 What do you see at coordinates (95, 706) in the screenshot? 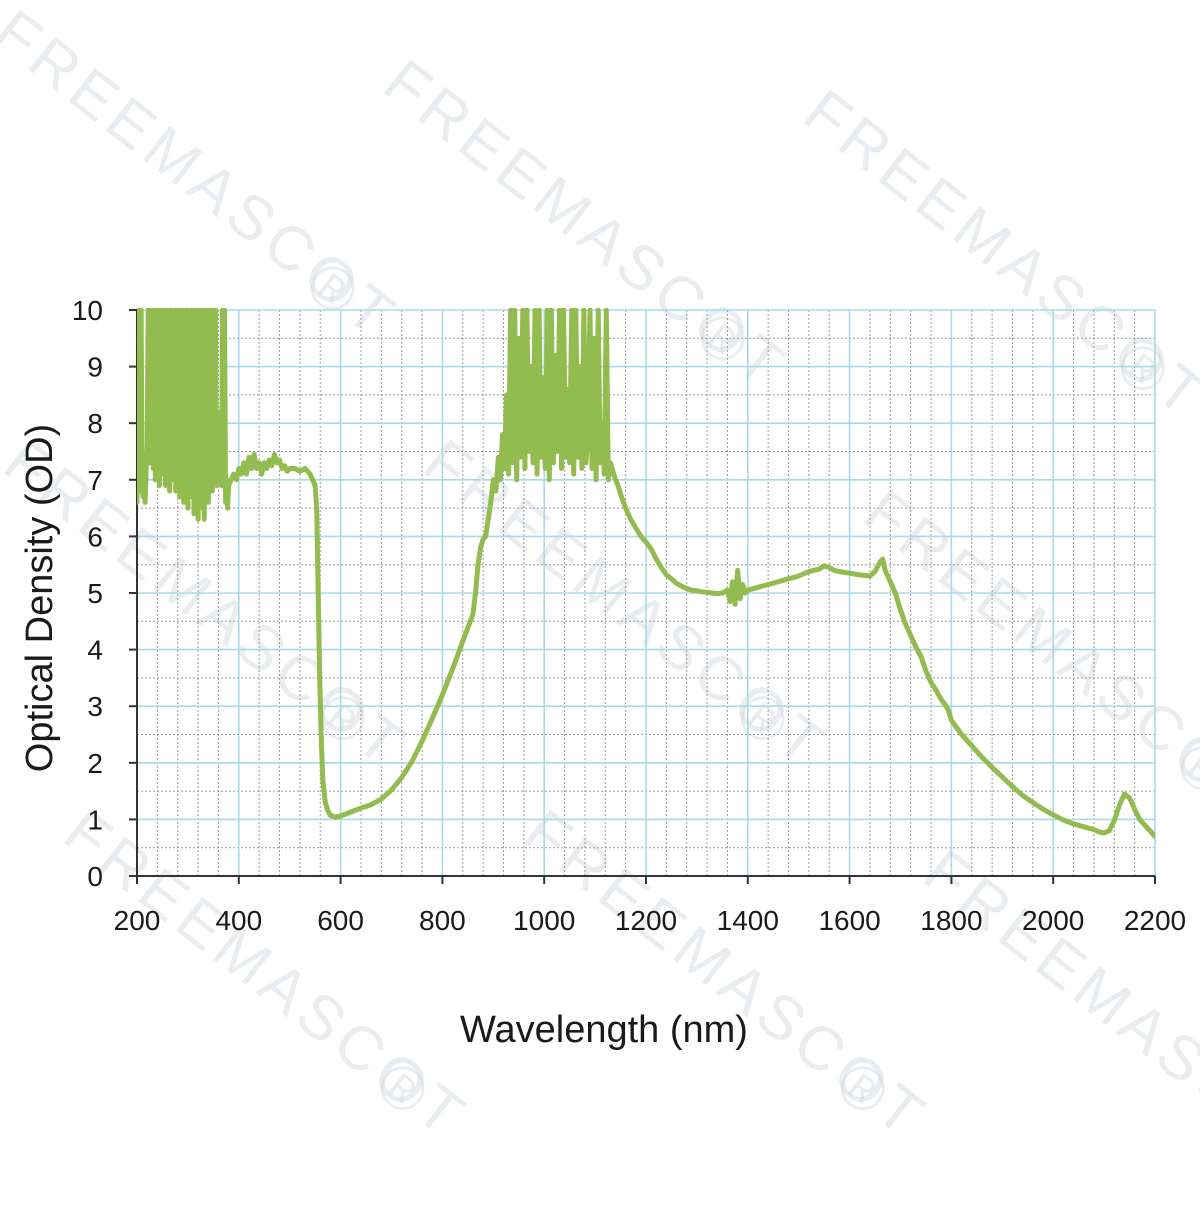
I see `y-tick-label: 3` at bounding box center [95, 706].